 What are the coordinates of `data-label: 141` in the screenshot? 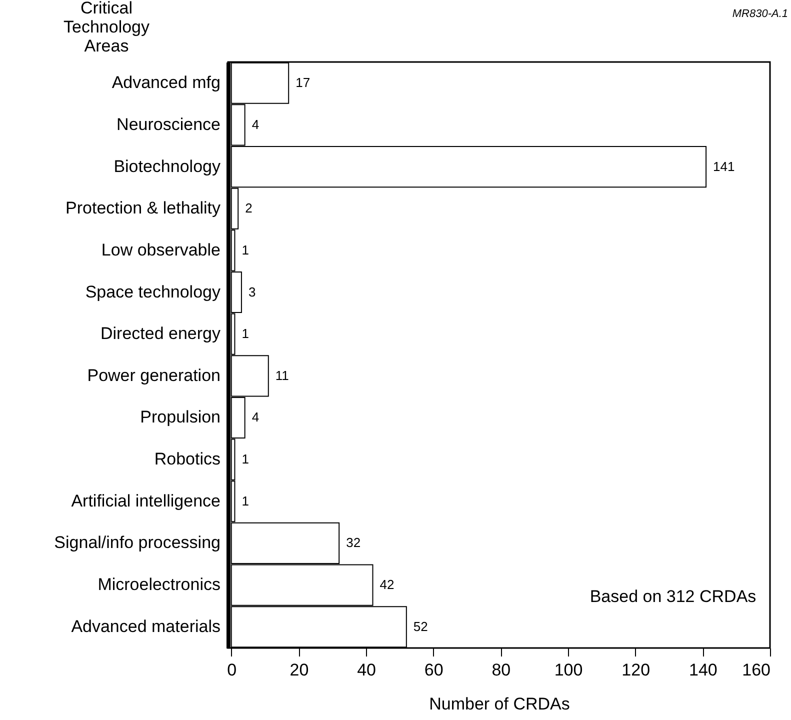 It's located at (724, 166).